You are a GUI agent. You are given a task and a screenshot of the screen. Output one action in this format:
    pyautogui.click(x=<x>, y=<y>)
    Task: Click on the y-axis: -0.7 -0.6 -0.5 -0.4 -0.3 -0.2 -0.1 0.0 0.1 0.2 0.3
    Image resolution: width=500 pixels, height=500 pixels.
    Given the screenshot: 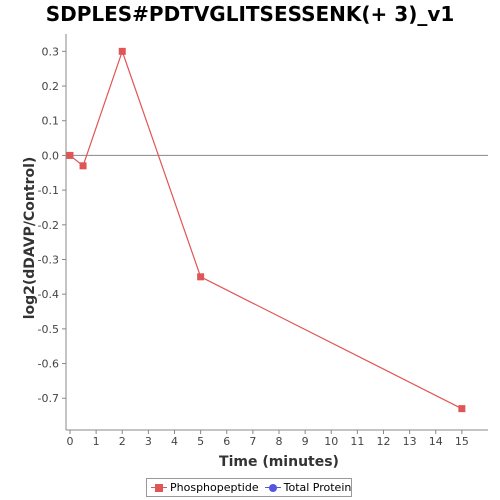 What is the action you would take?
    pyautogui.click(x=52, y=232)
    